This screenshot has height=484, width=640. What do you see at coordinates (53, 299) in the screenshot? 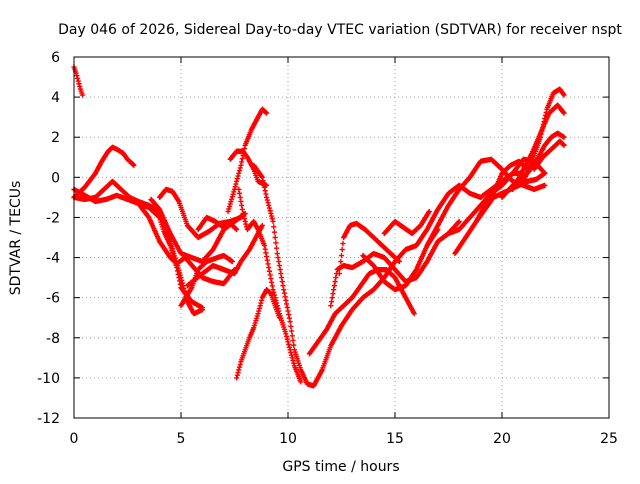
I see `y-tick-label: -6` at bounding box center [53, 299].